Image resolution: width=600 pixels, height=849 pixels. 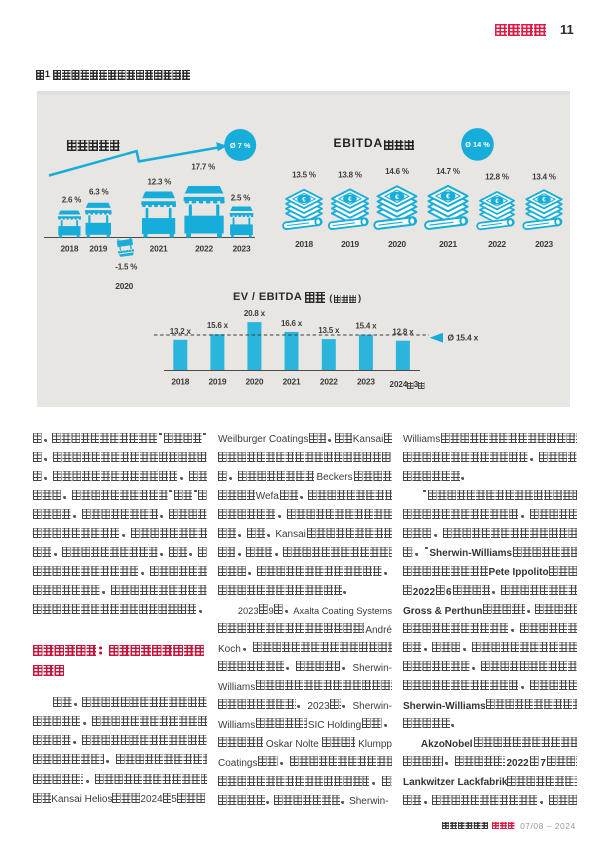 What do you see at coordinates (463, 338) in the screenshot?
I see `svg-text: Ø 15.4 x` at bounding box center [463, 338].